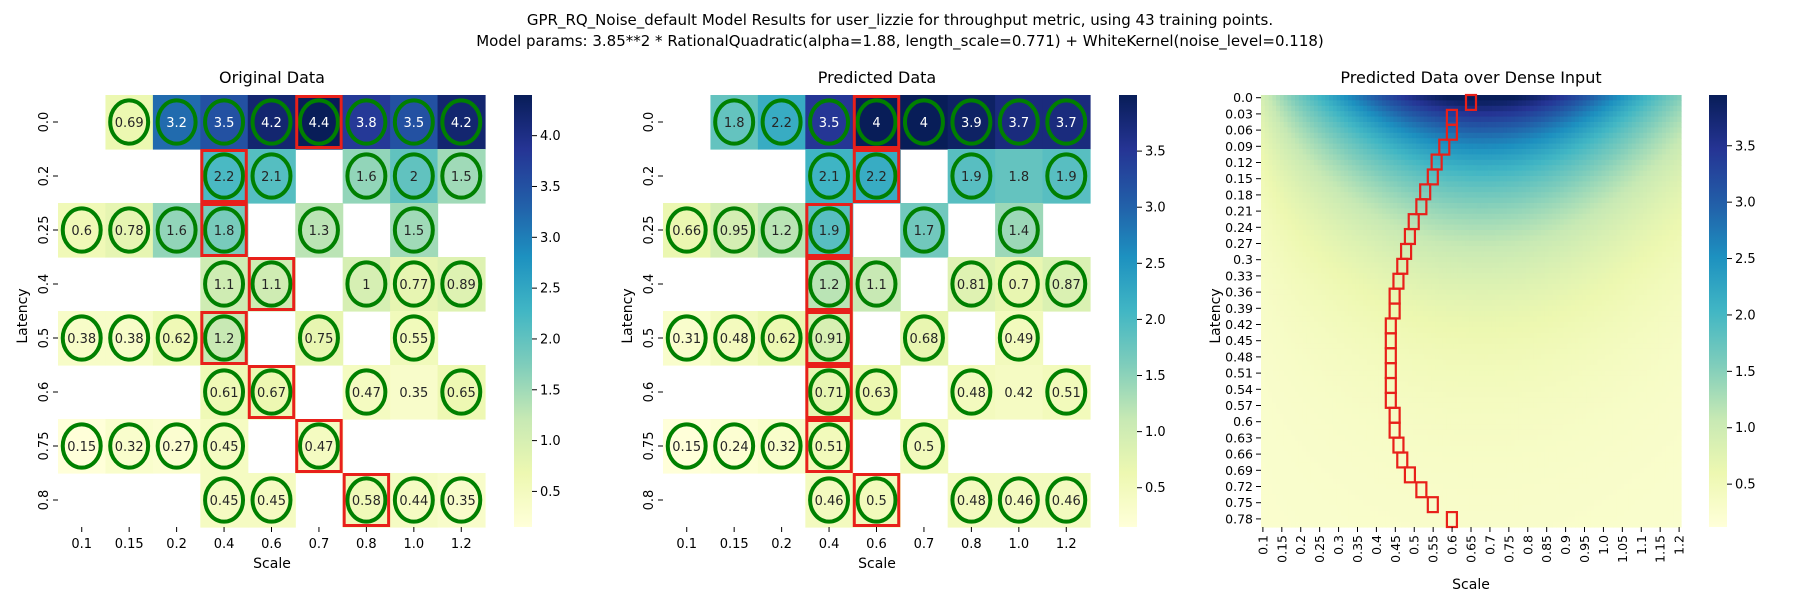  Describe the element at coordinates (628, 315) in the screenshot. I see `y-axis-label: Latency` at that location.